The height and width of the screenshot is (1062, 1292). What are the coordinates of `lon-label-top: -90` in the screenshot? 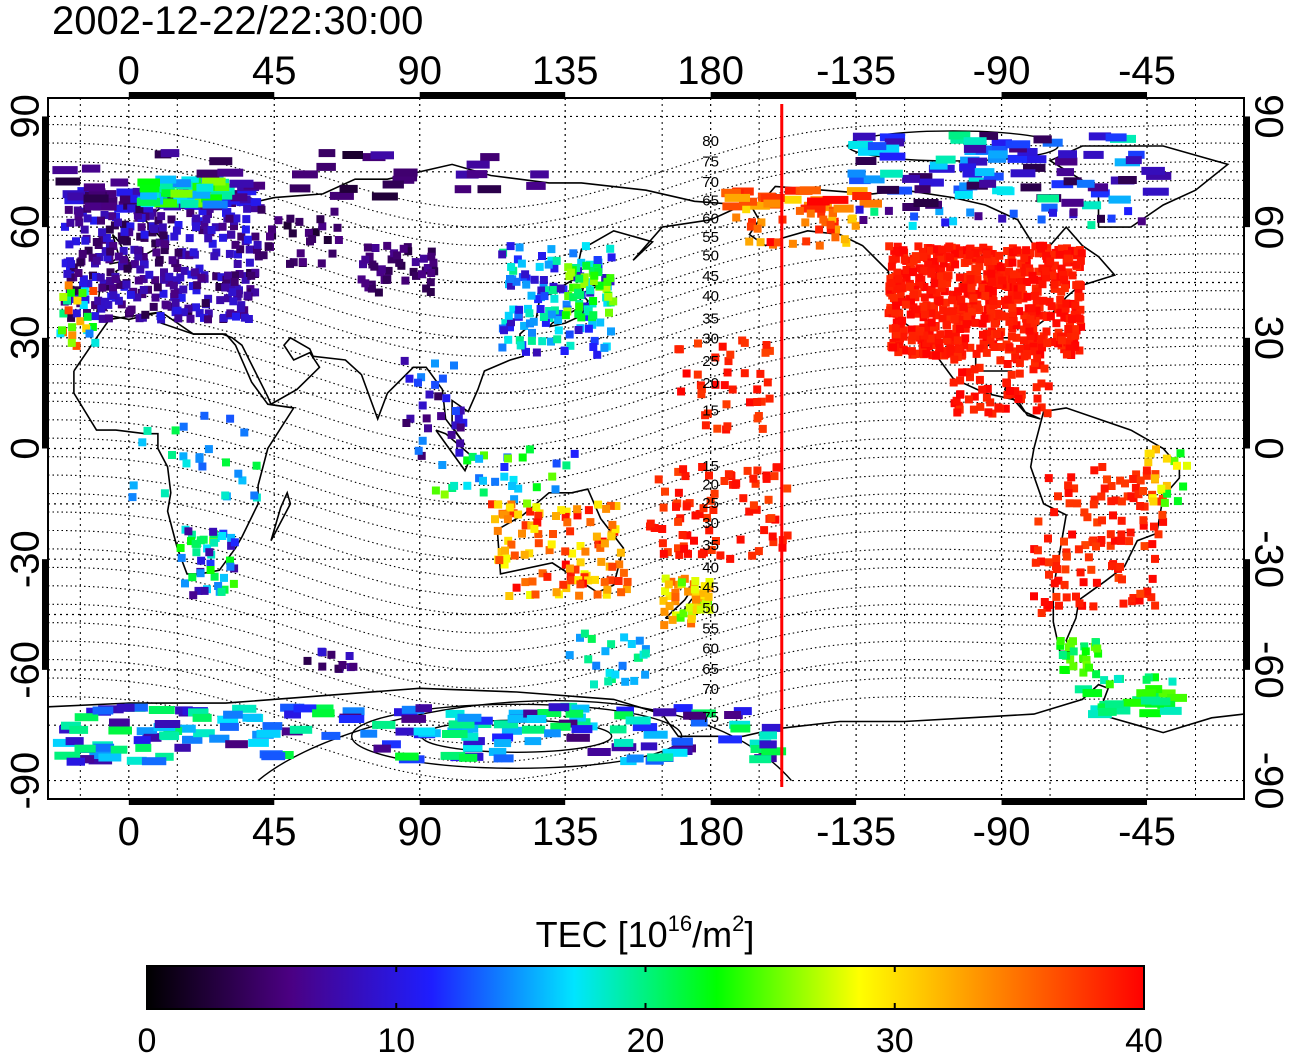 It's located at (1002, 71).